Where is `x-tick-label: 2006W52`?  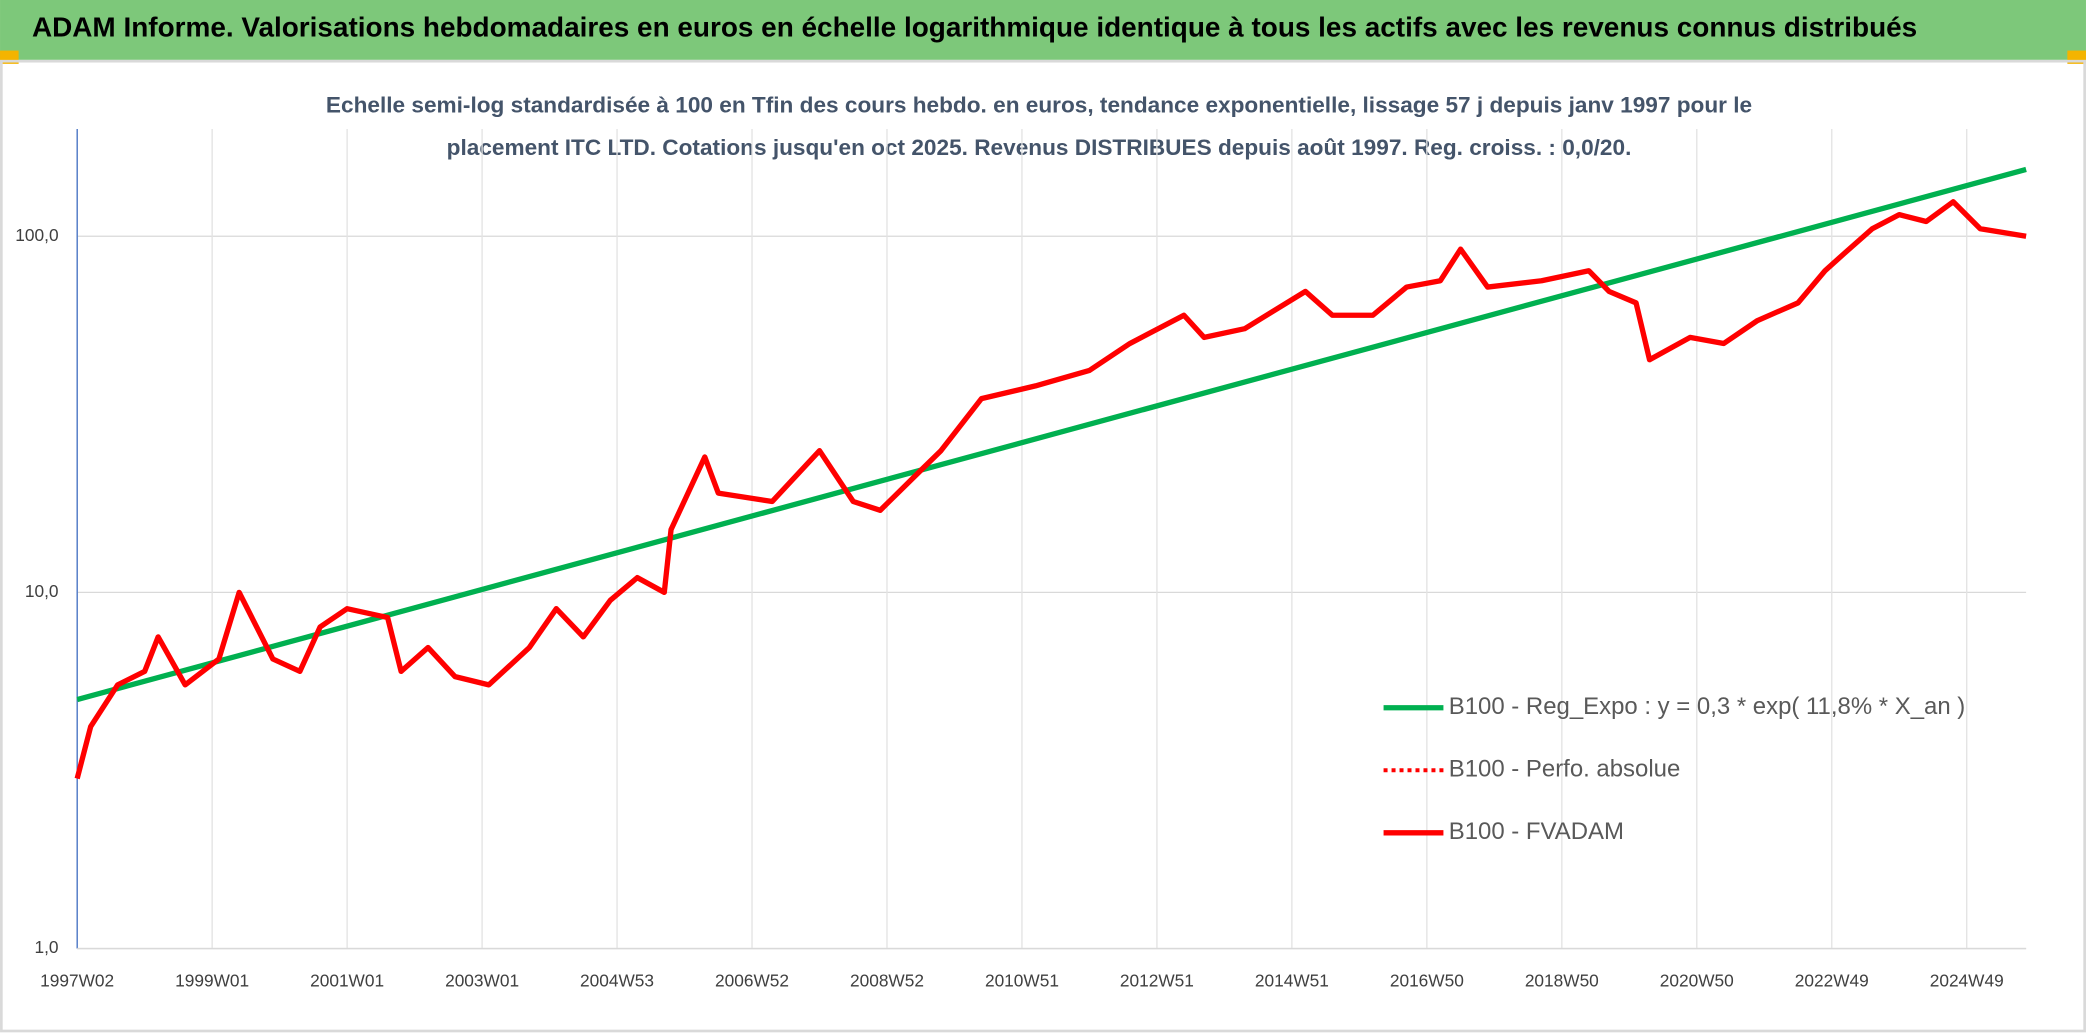 x-tick-label: 2006W52 is located at coordinates (752, 980).